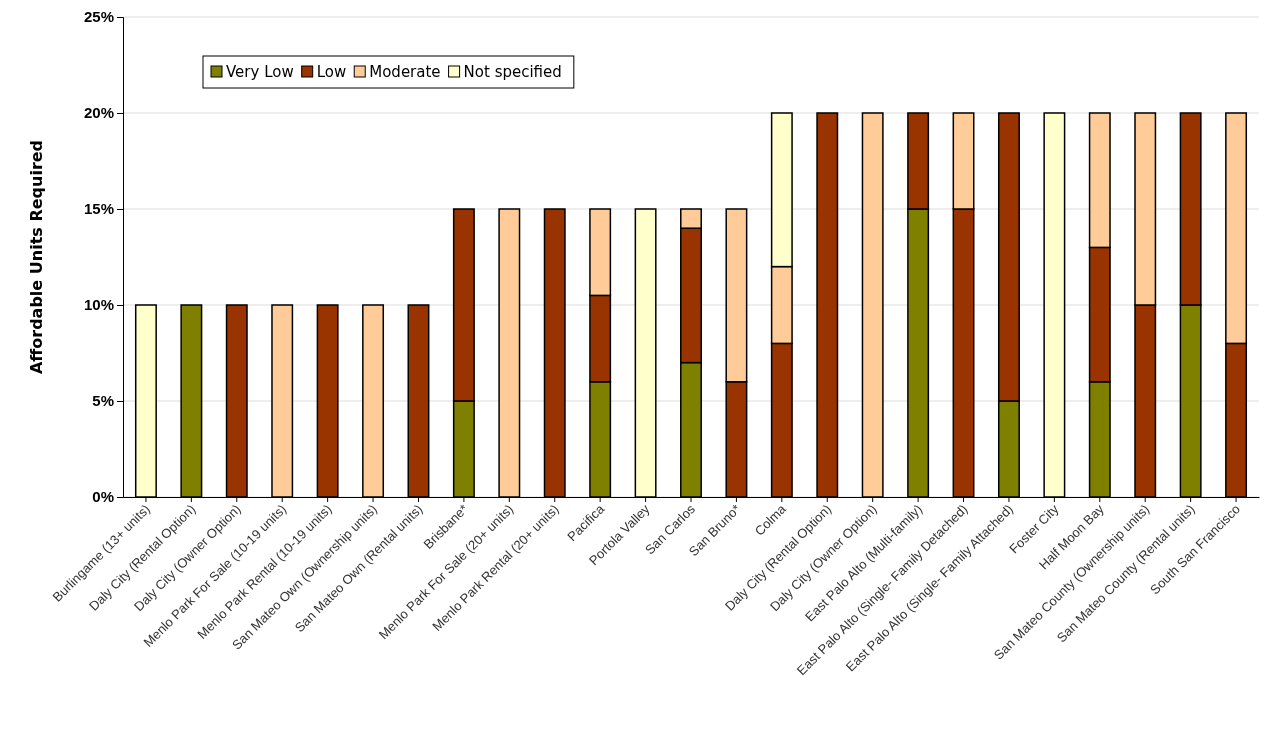 The width and height of the screenshot is (1267, 745). What do you see at coordinates (103, 497) in the screenshot?
I see `y-tick-label: 0%` at bounding box center [103, 497].